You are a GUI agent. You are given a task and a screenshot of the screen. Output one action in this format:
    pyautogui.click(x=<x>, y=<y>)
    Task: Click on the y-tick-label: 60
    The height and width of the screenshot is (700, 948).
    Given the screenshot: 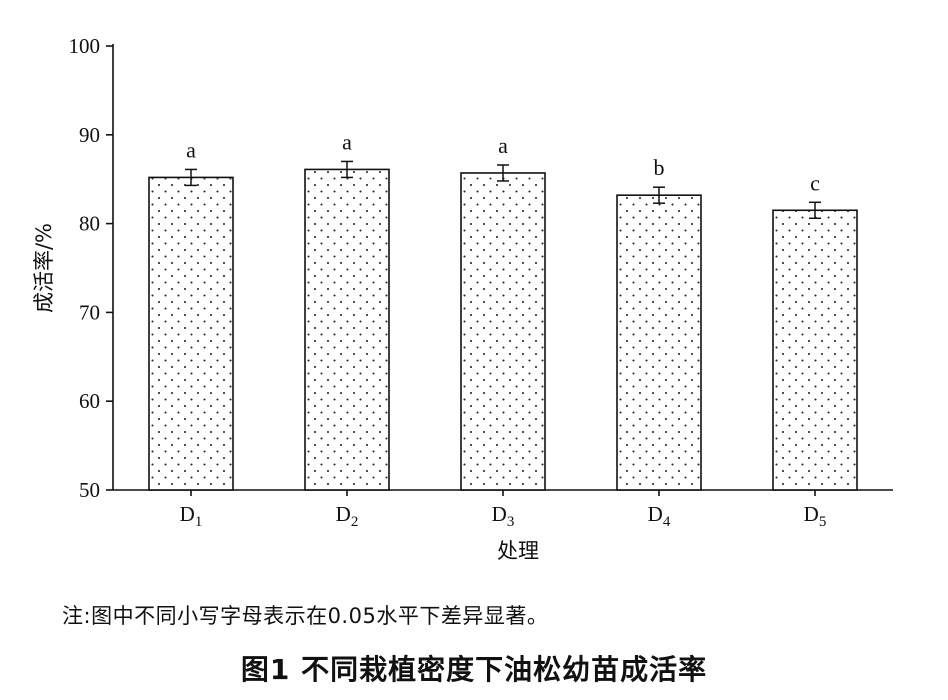 What is the action you would take?
    pyautogui.click(x=89, y=401)
    